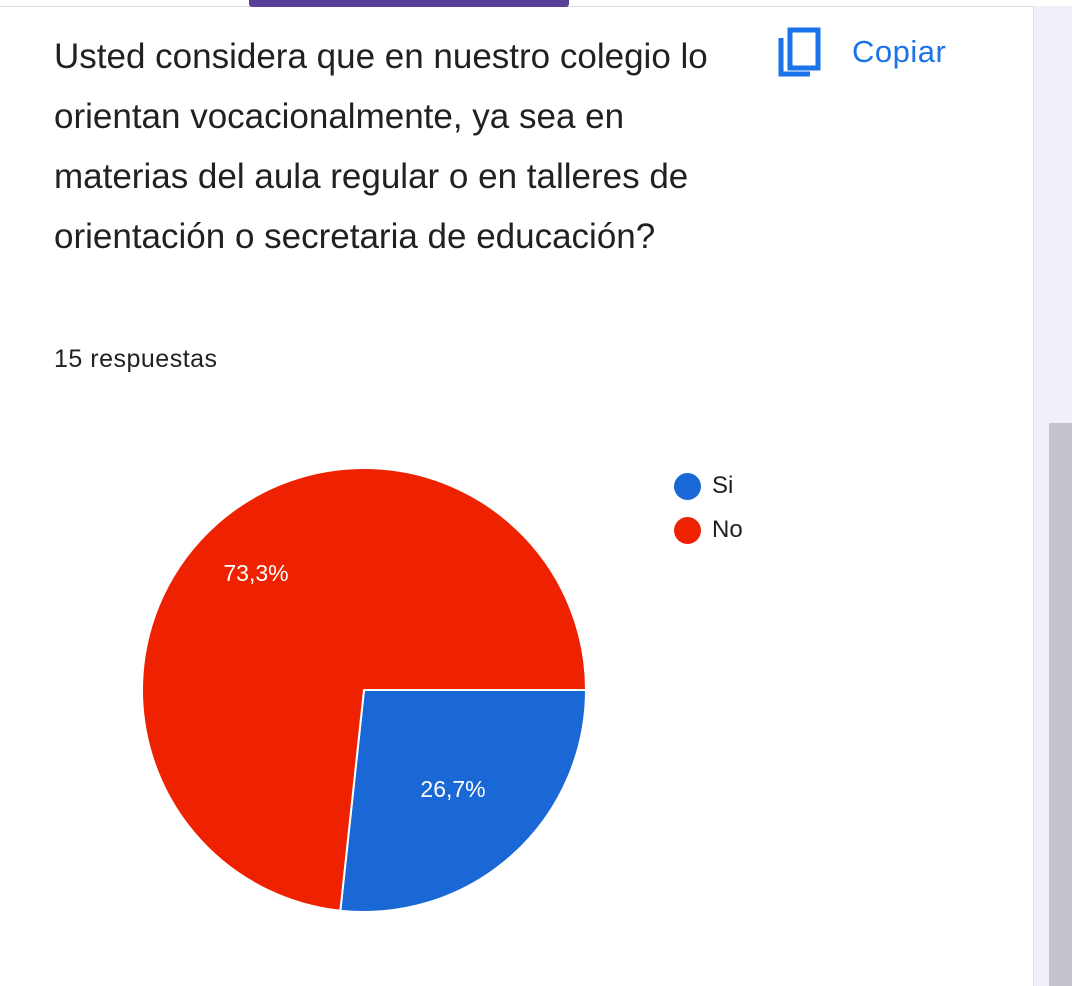 The width and height of the screenshot is (1072, 986). I want to click on response-count: 15 respuestas, so click(136, 359).